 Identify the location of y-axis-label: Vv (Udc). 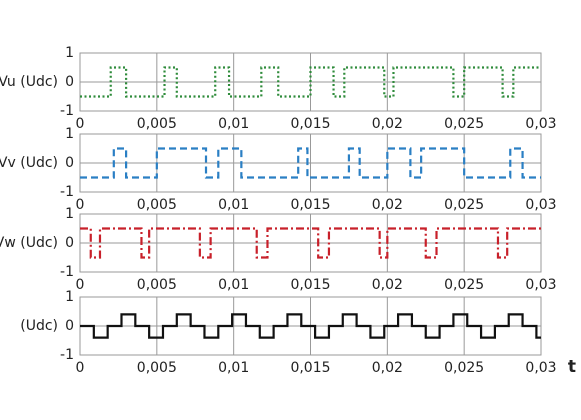
(29, 163).